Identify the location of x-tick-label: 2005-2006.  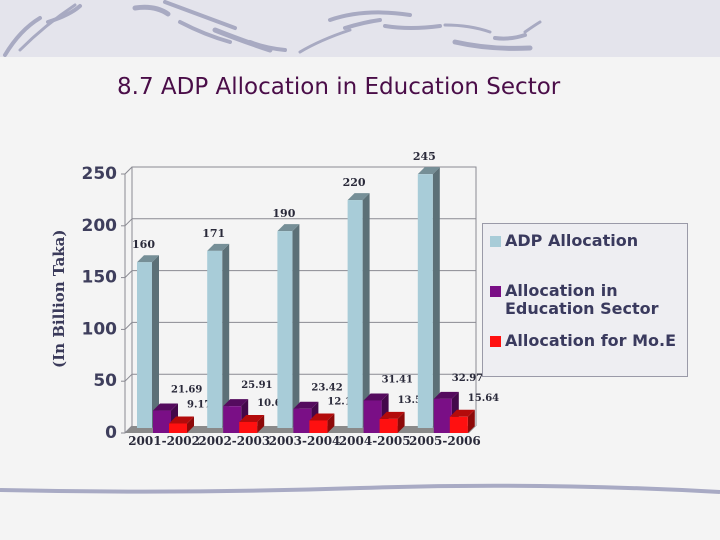
(445, 441).